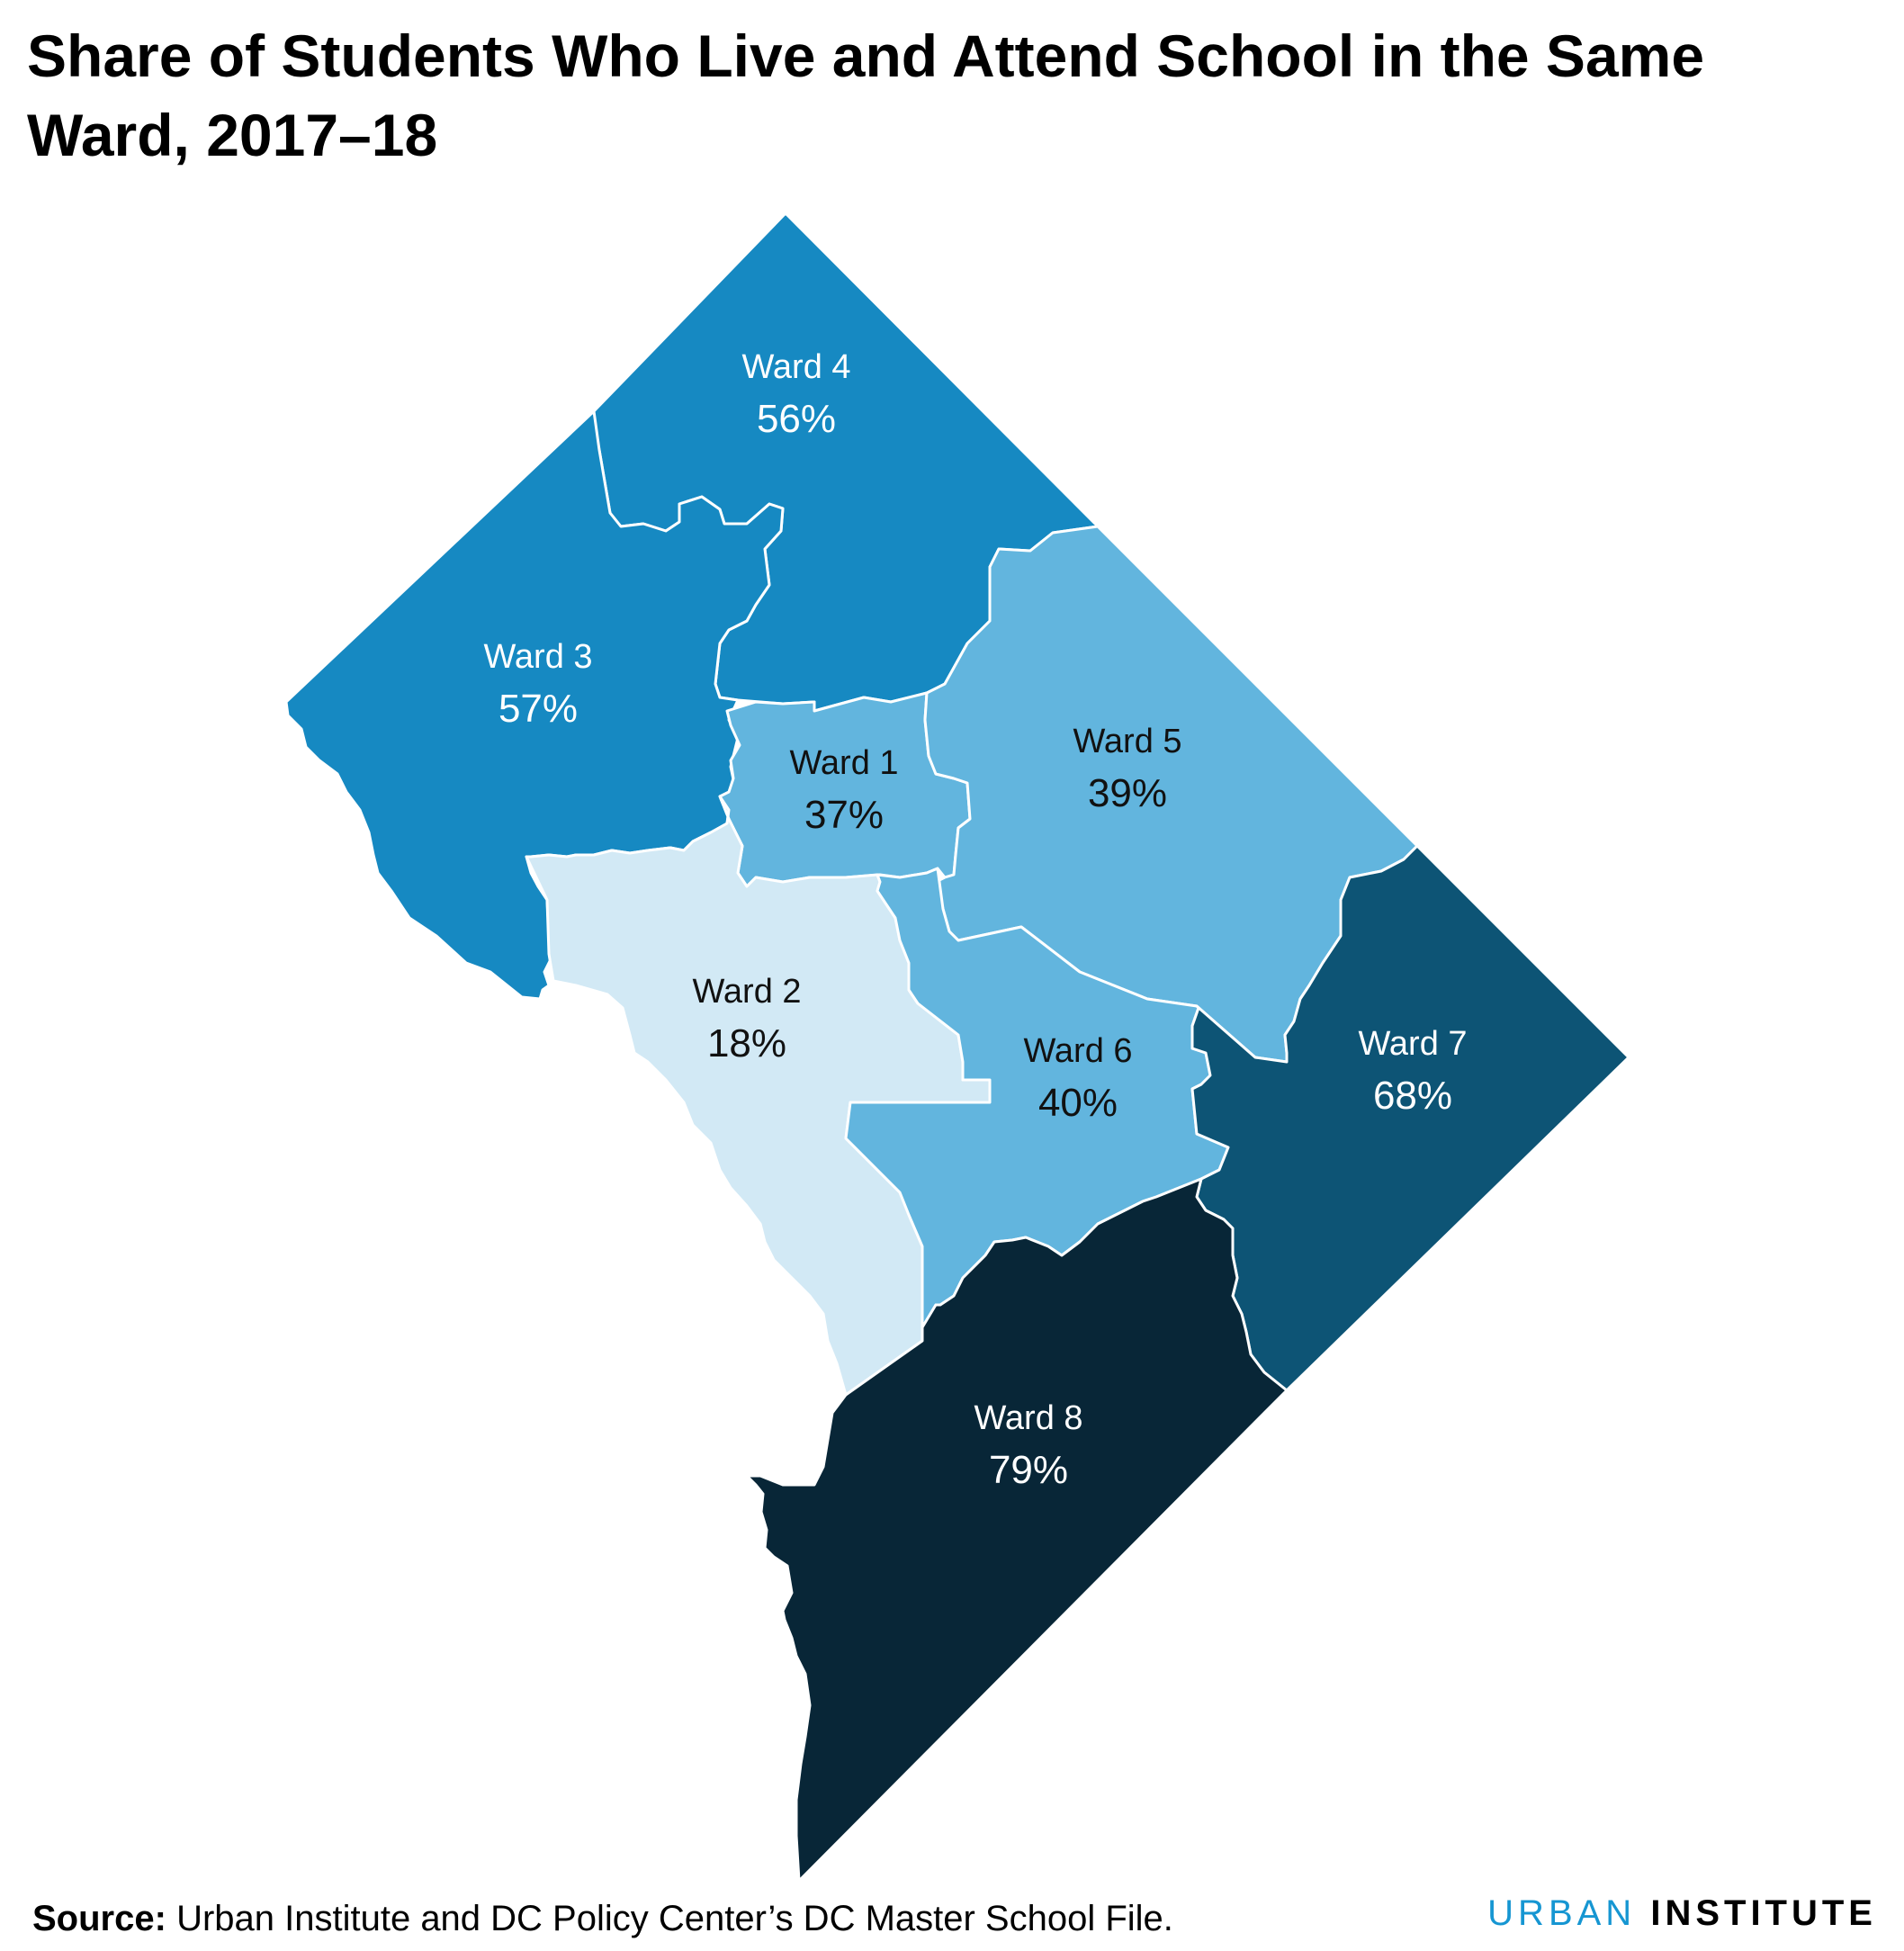 The height and width of the screenshot is (1951, 1904). Describe the element at coordinates (99, 1919) in the screenshot. I see `source-label: Source:` at that location.